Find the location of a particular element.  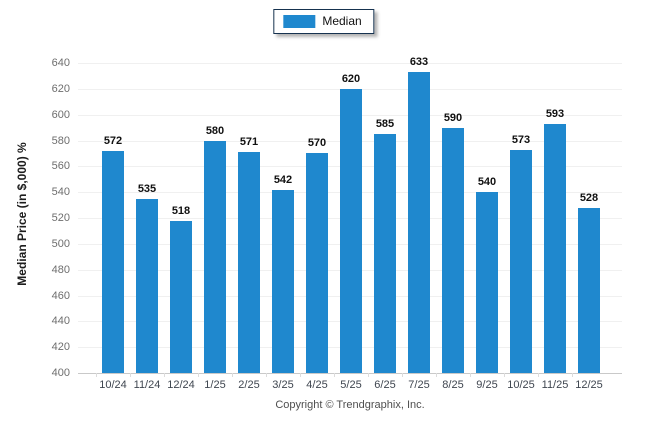

bar-value-label: 572 is located at coordinates (113, 140).